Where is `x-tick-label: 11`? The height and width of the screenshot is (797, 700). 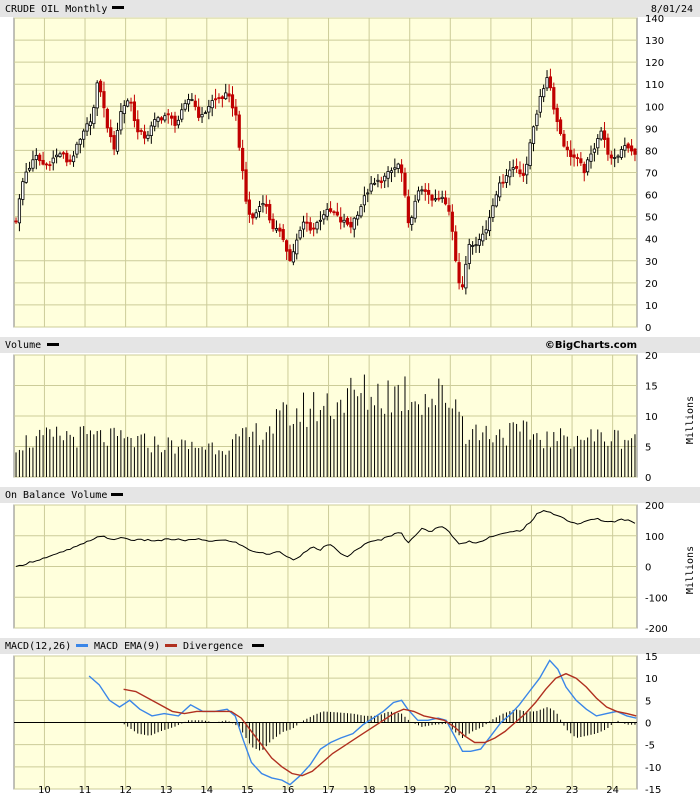
x-tick-label: 11 is located at coordinates (85, 790).